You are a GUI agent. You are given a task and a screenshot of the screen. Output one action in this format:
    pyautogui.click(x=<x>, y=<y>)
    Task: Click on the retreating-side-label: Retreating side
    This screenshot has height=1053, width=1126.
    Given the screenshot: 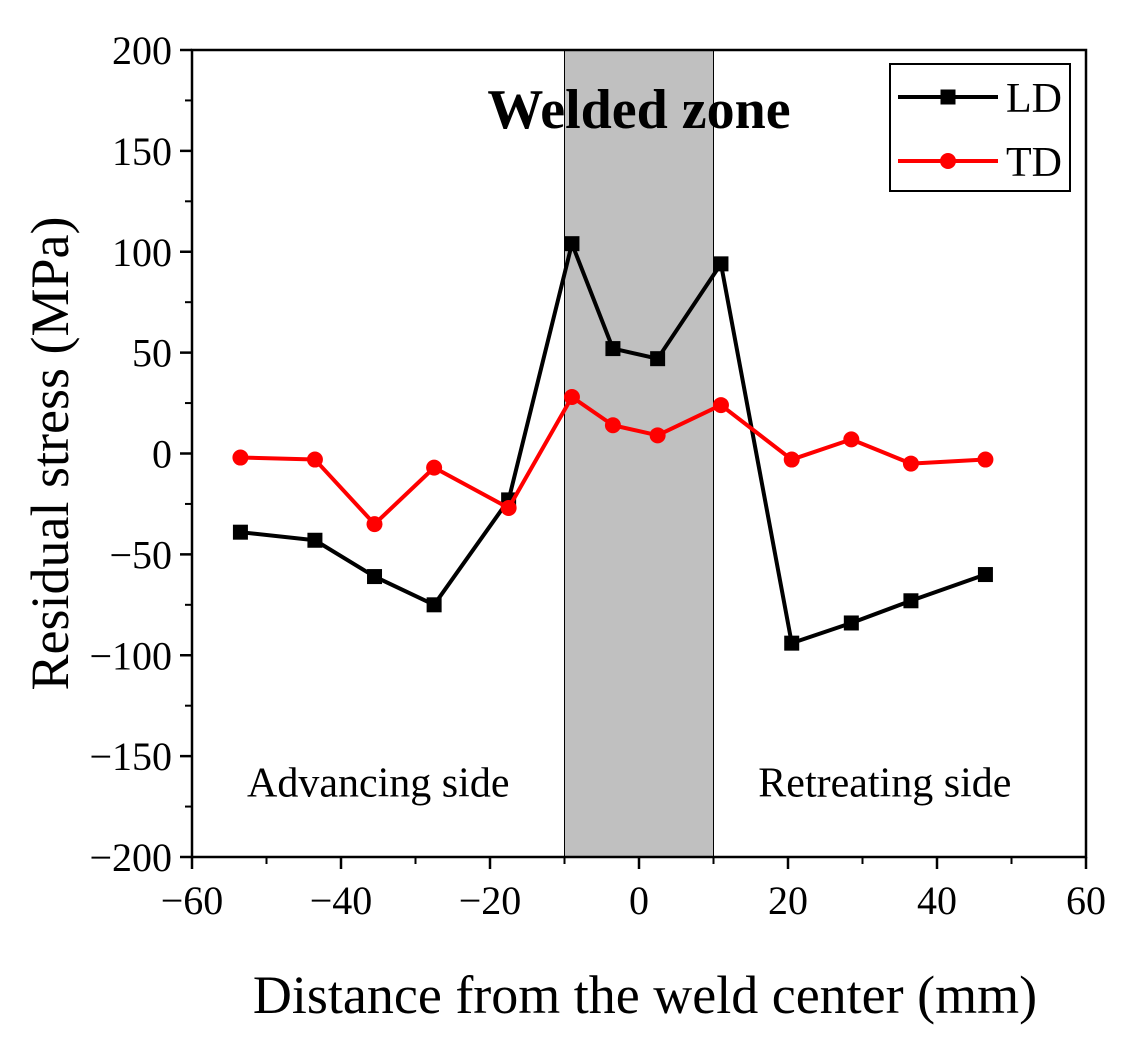 What is the action you would take?
    pyautogui.click(x=884, y=783)
    